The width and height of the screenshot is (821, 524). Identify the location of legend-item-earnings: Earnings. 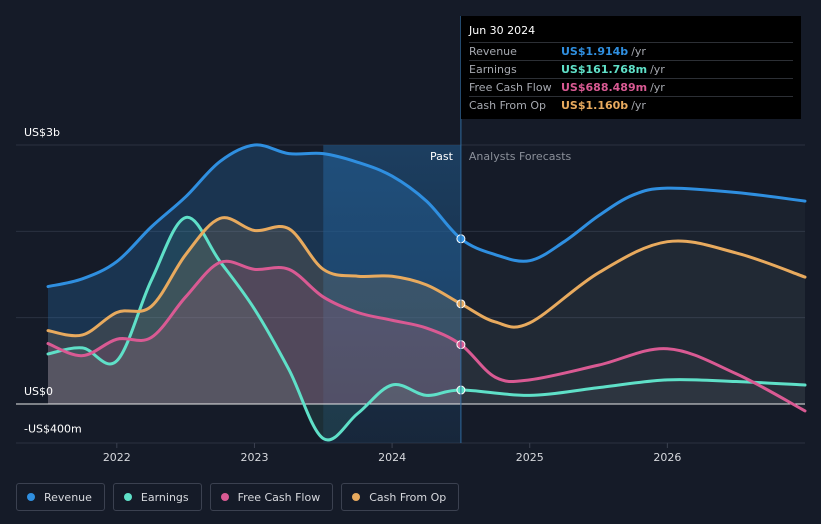
(157, 497).